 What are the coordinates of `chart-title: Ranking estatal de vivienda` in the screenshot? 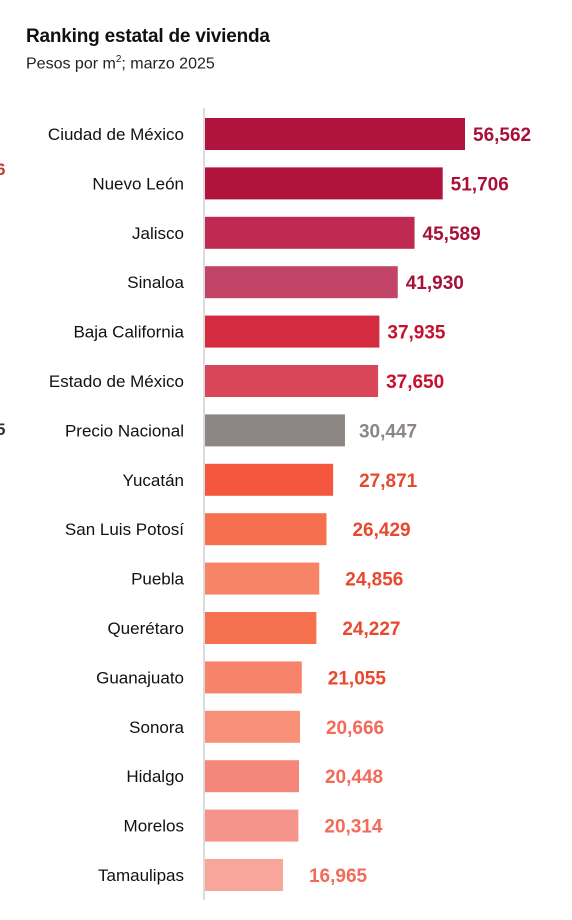 It's located at (148, 36).